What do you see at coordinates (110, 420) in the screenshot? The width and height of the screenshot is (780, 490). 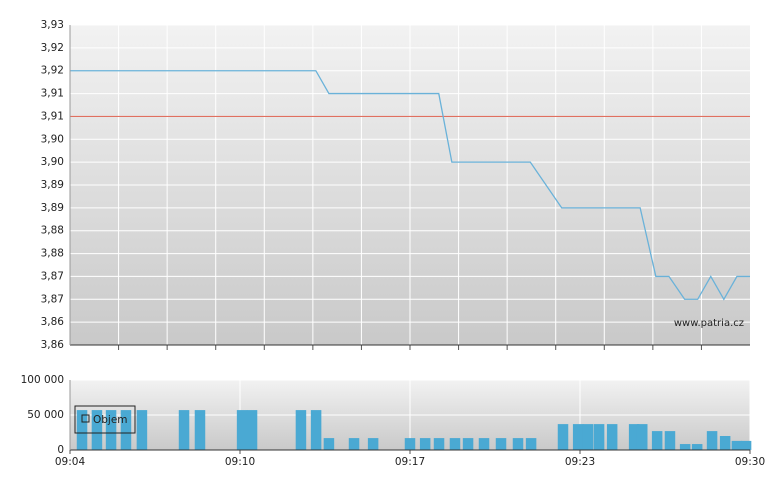 I see `legend-label: Objem` at bounding box center [110, 420].